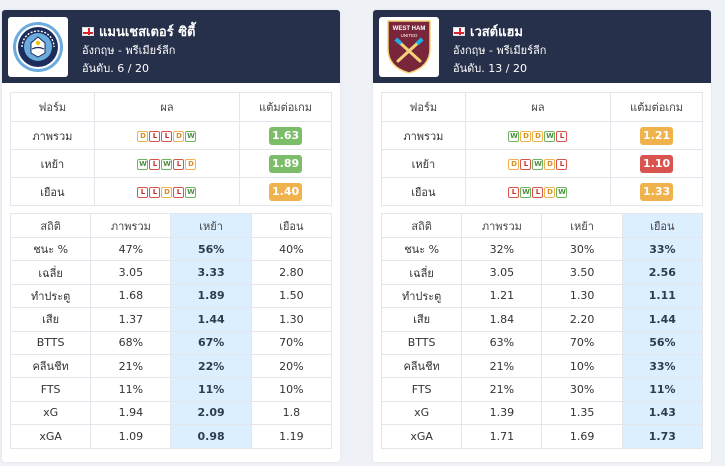 The image size is (725, 466). What do you see at coordinates (502, 413) in the screenshot?
I see `stats-cell: 1.39` at bounding box center [502, 413].